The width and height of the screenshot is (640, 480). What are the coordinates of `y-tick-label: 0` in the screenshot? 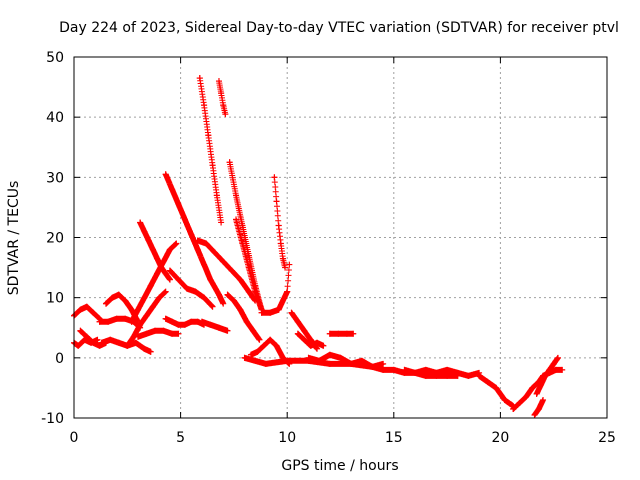 It's located at (59, 359).